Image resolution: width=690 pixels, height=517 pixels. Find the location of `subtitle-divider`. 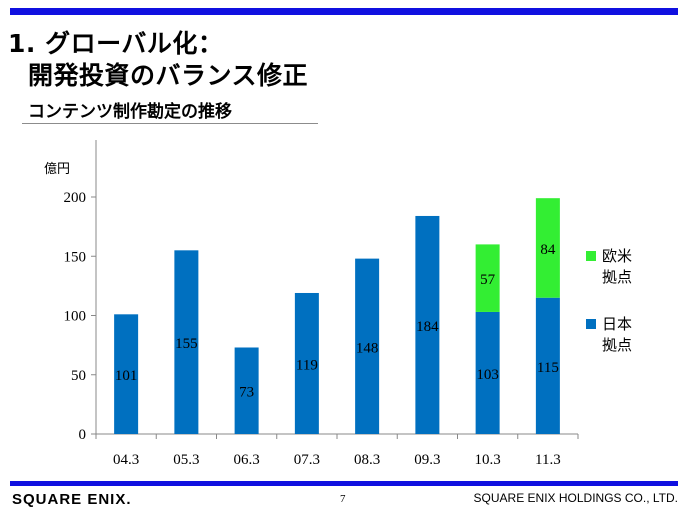

subtitle-divider is located at coordinates (170, 123).